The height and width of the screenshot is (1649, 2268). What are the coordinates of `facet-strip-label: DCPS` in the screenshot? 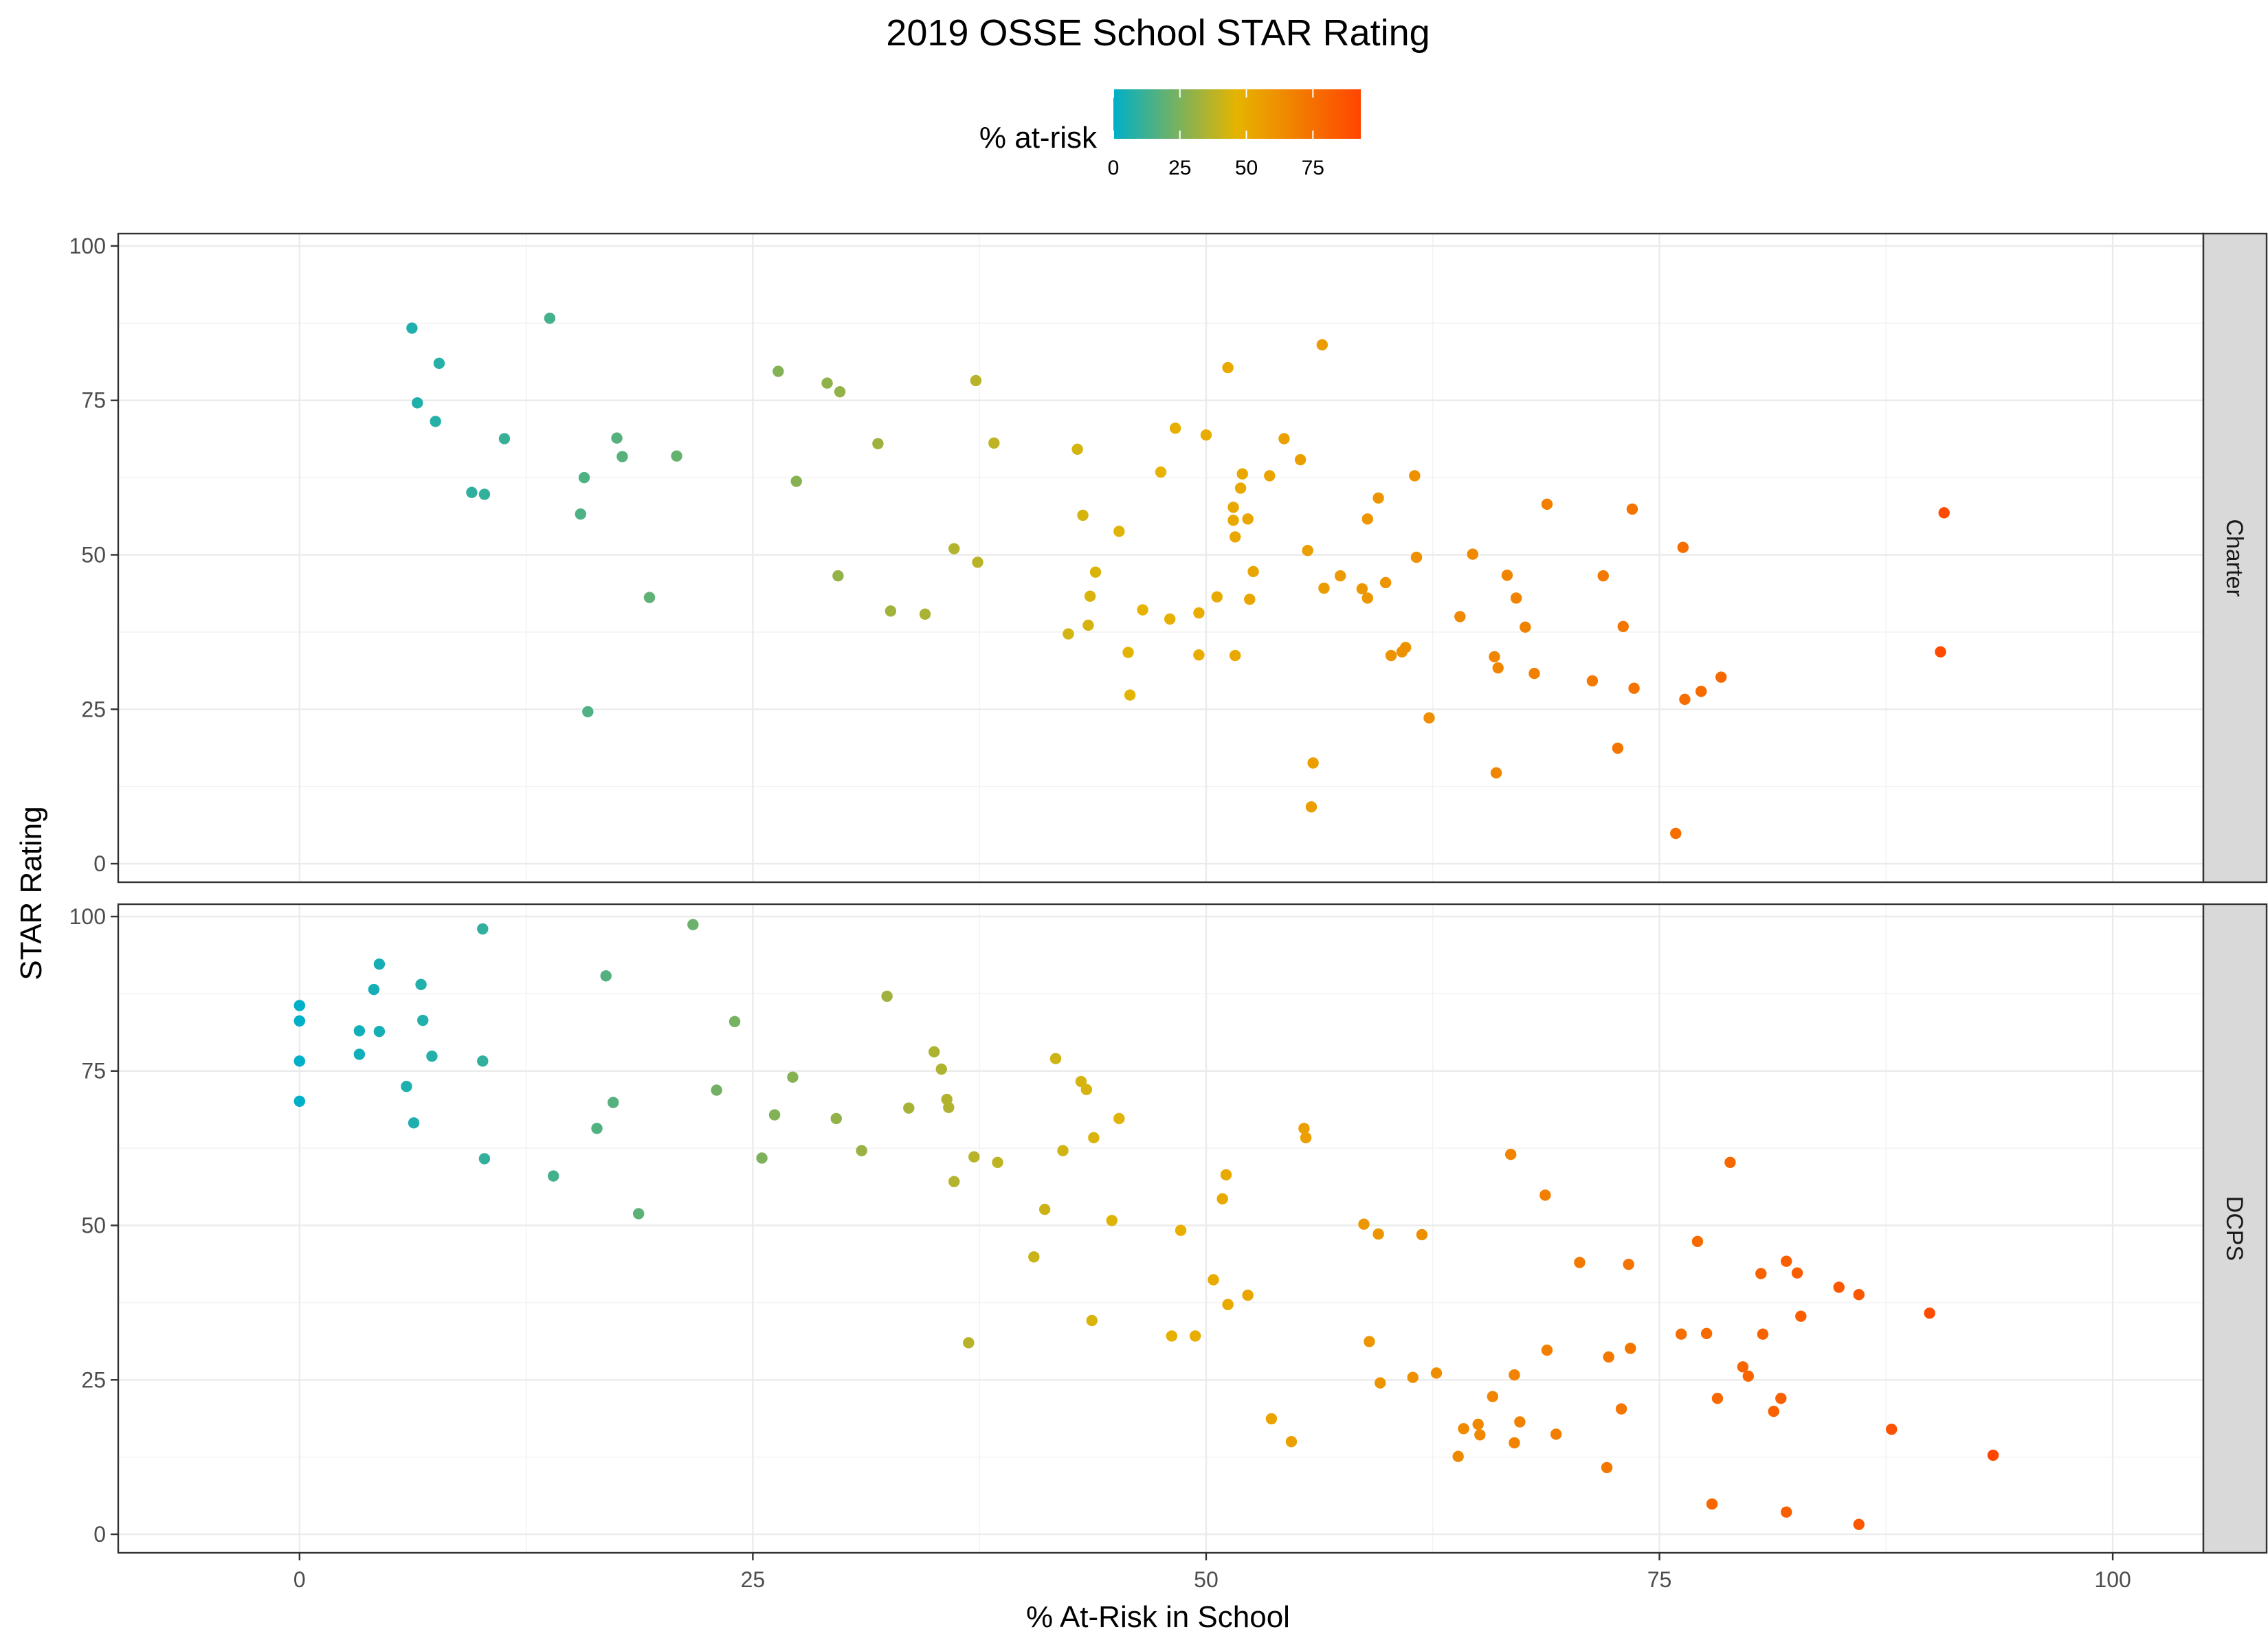 It's located at (2234, 1228).